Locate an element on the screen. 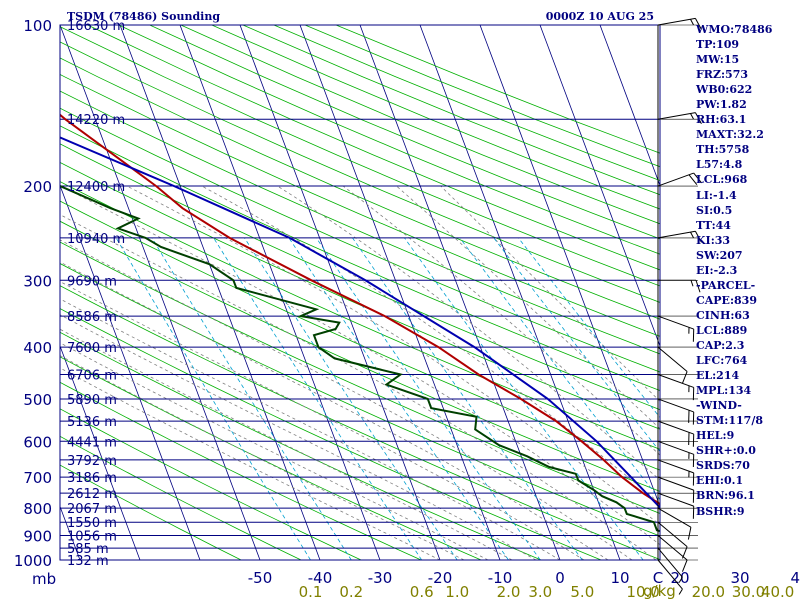  mixing-ratio-tick-label: 30.0 is located at coordinates (748, 591).